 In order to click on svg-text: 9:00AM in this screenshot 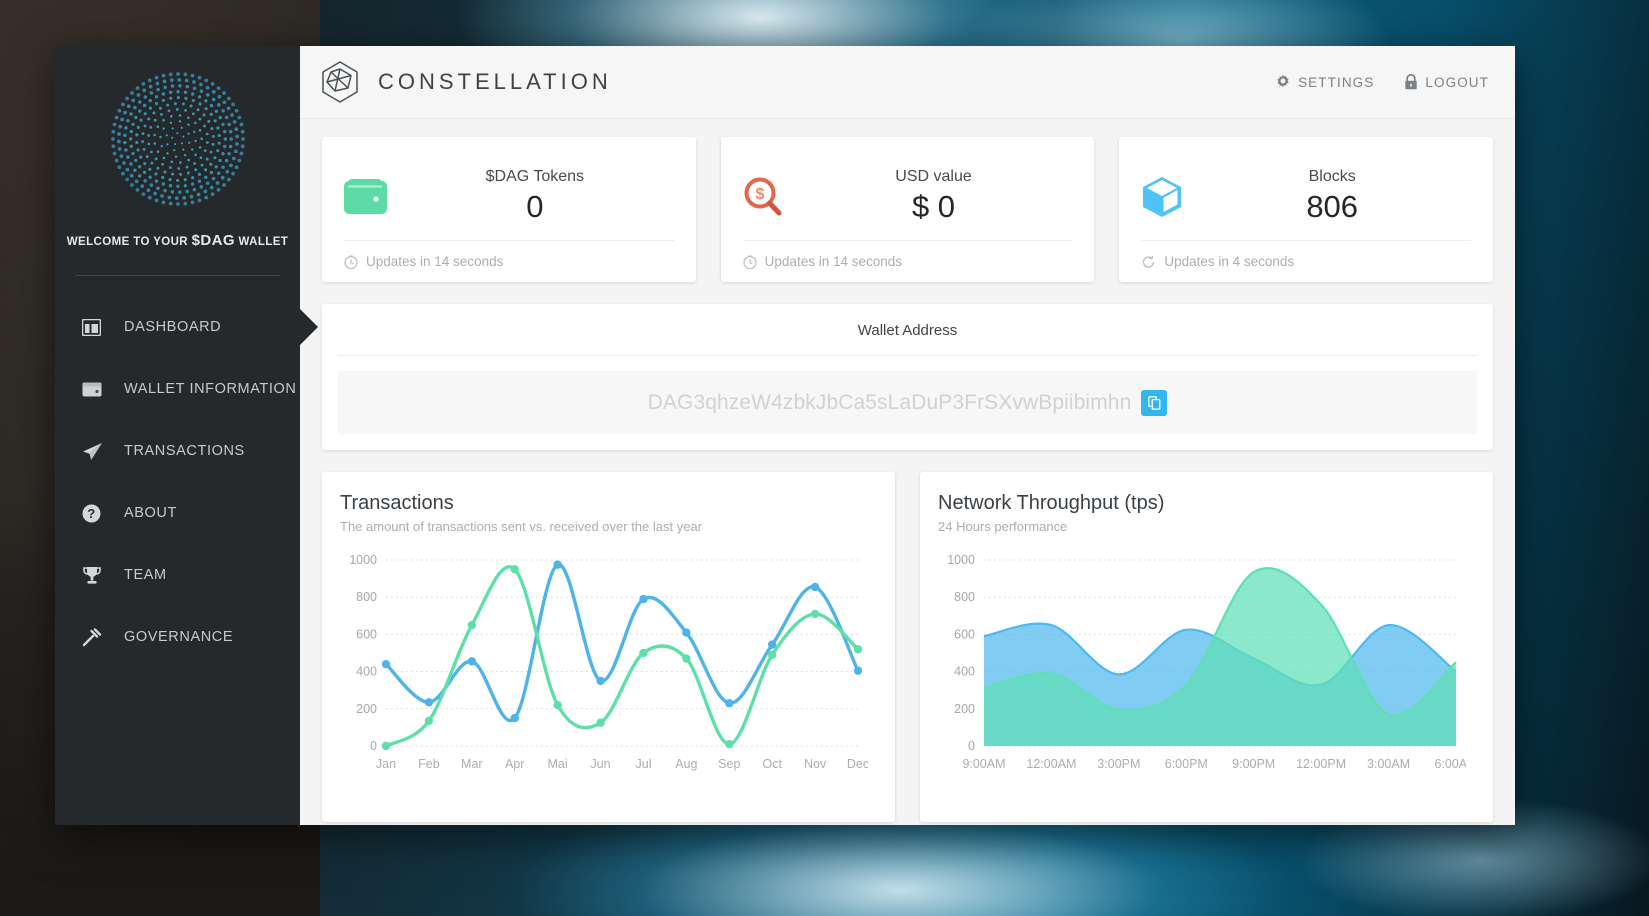, I will do `click(983, 764)`.